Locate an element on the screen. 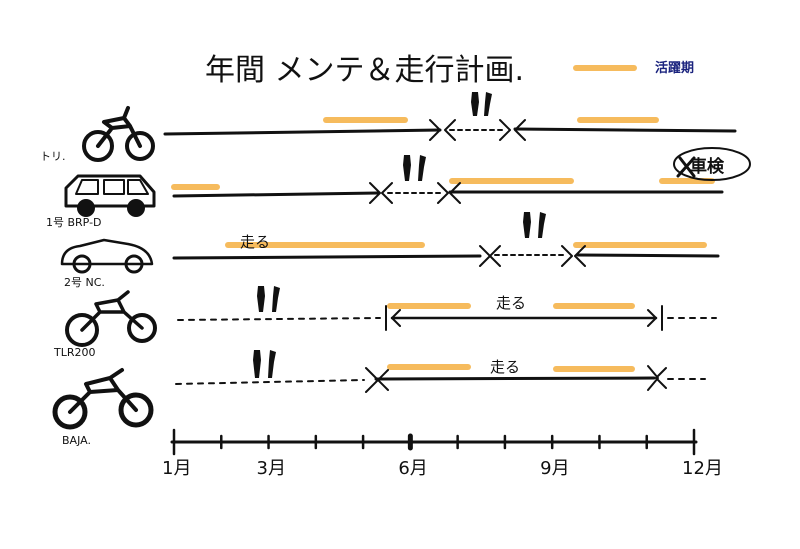  vehicle-label: BAJA. is located at coordinates (76, 440).